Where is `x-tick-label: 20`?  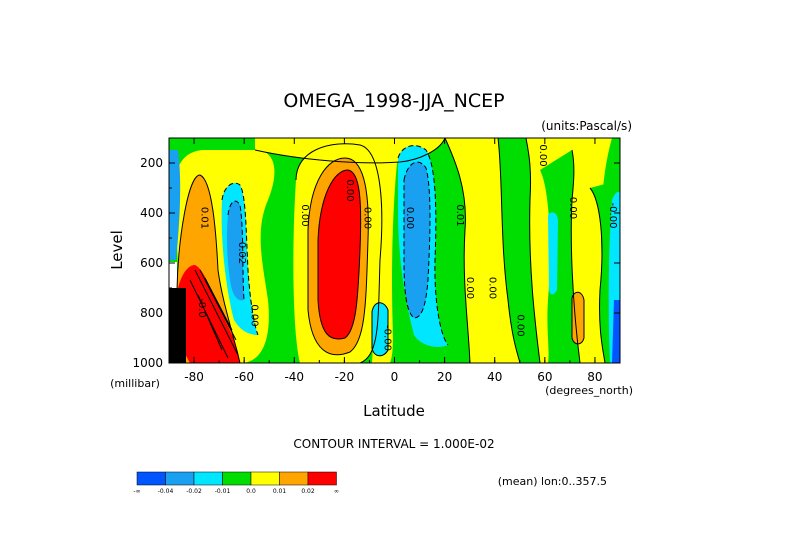
x-tick-label: 20 is located at coordinates (444, 377).